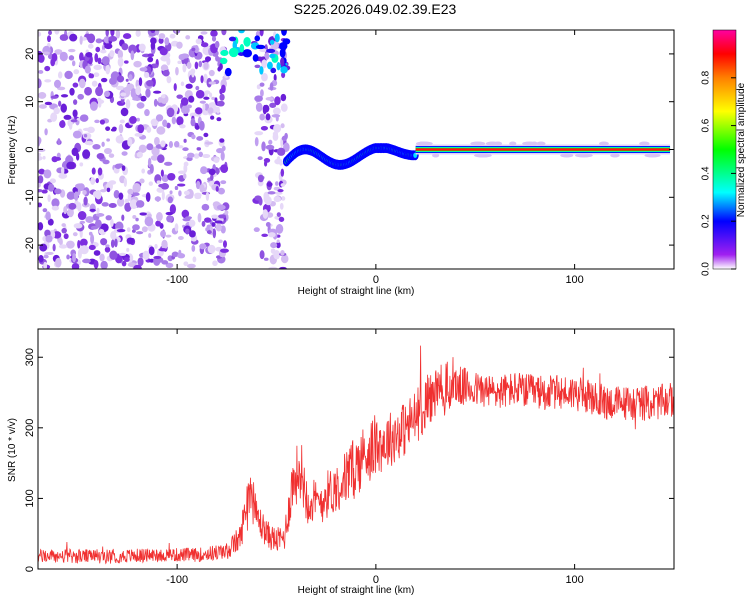 This screenshot has width=750, height=600. What do you see at coordinates (724, 149) in the screenshot?
I see `colorbar` at bounding box center [724, 149].